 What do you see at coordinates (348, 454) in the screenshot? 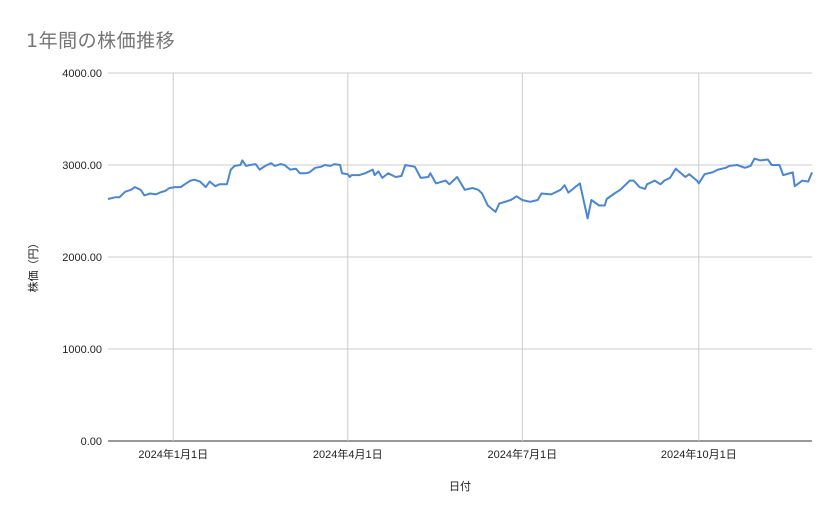
I see `x-tick-label: 2024年4月1日` at bounding box center [348, 454].